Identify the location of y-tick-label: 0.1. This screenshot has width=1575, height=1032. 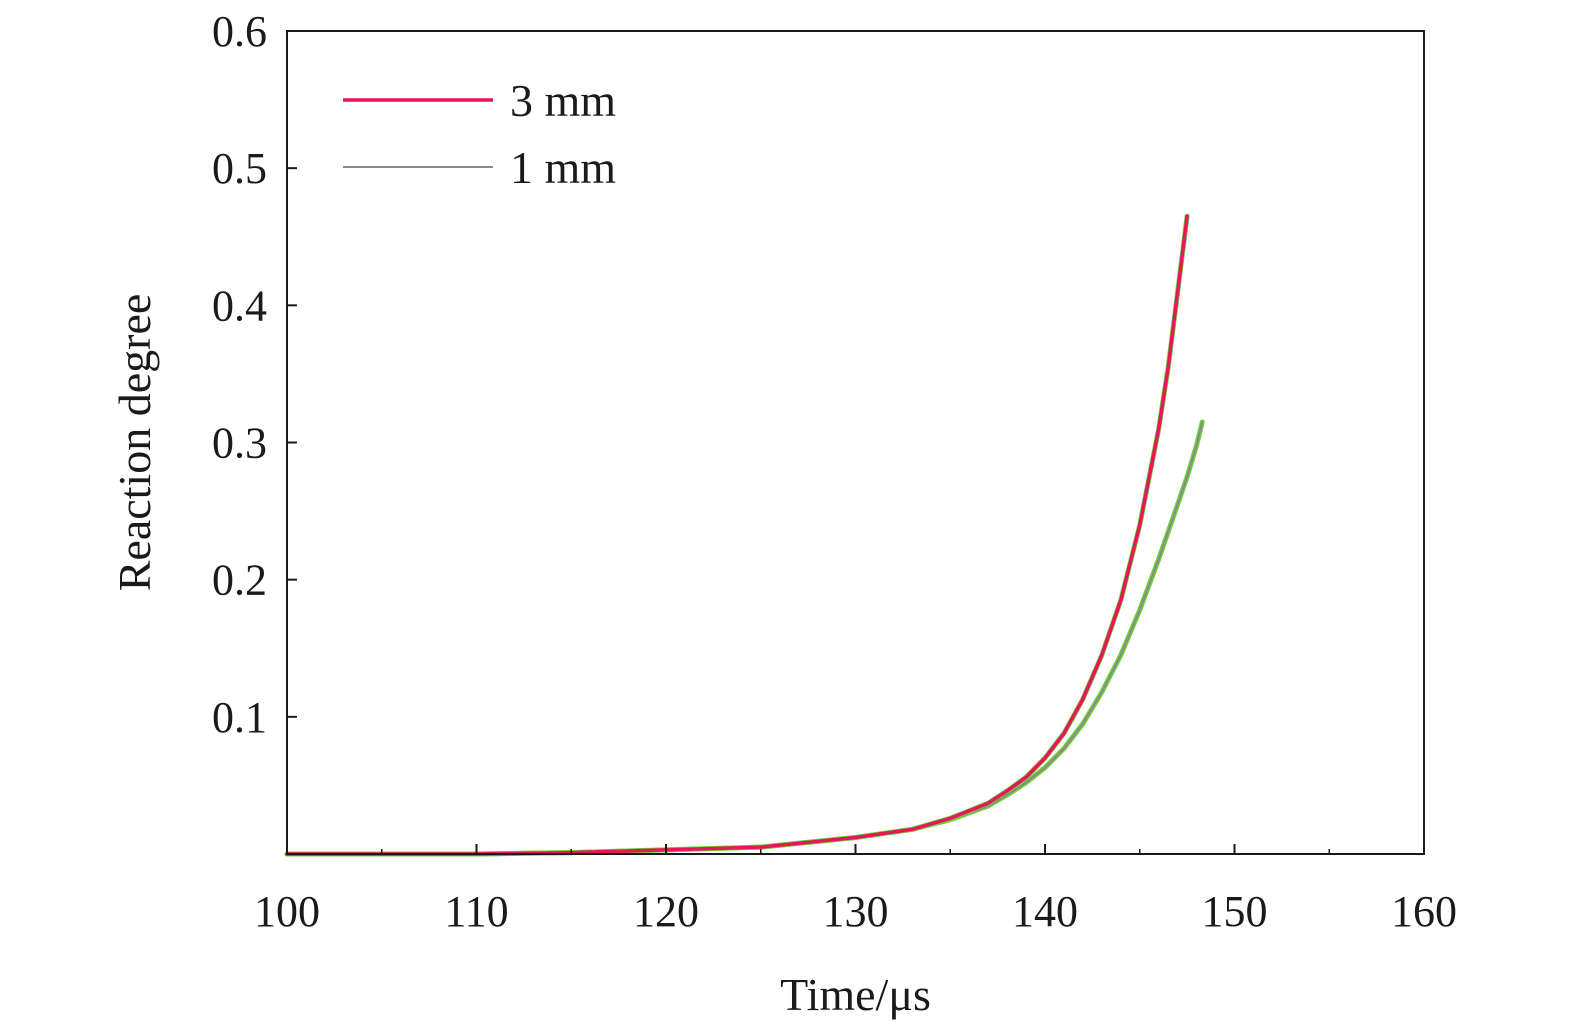
(239, 717).